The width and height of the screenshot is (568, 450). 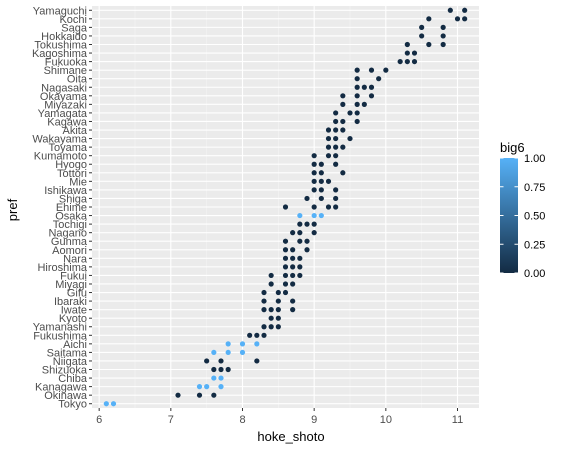 I want to click on color-legend: big6 1.00 0.75 0.50 0.25 0.00, so click(x=522, y=210).